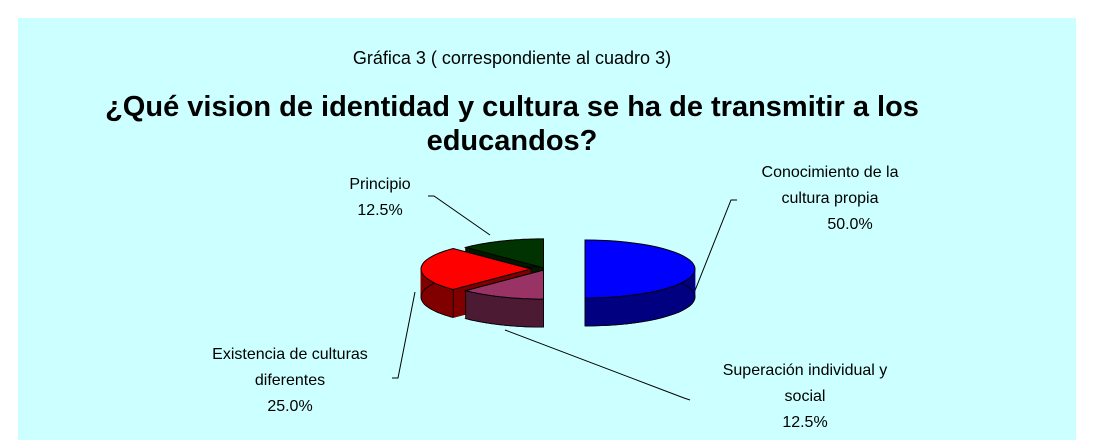 Image resolution: width=1094 pixels, height=440 pixels. I want to click on slice-label: Conocimiento de la cultura propia 50.0%, so click(830, 199).